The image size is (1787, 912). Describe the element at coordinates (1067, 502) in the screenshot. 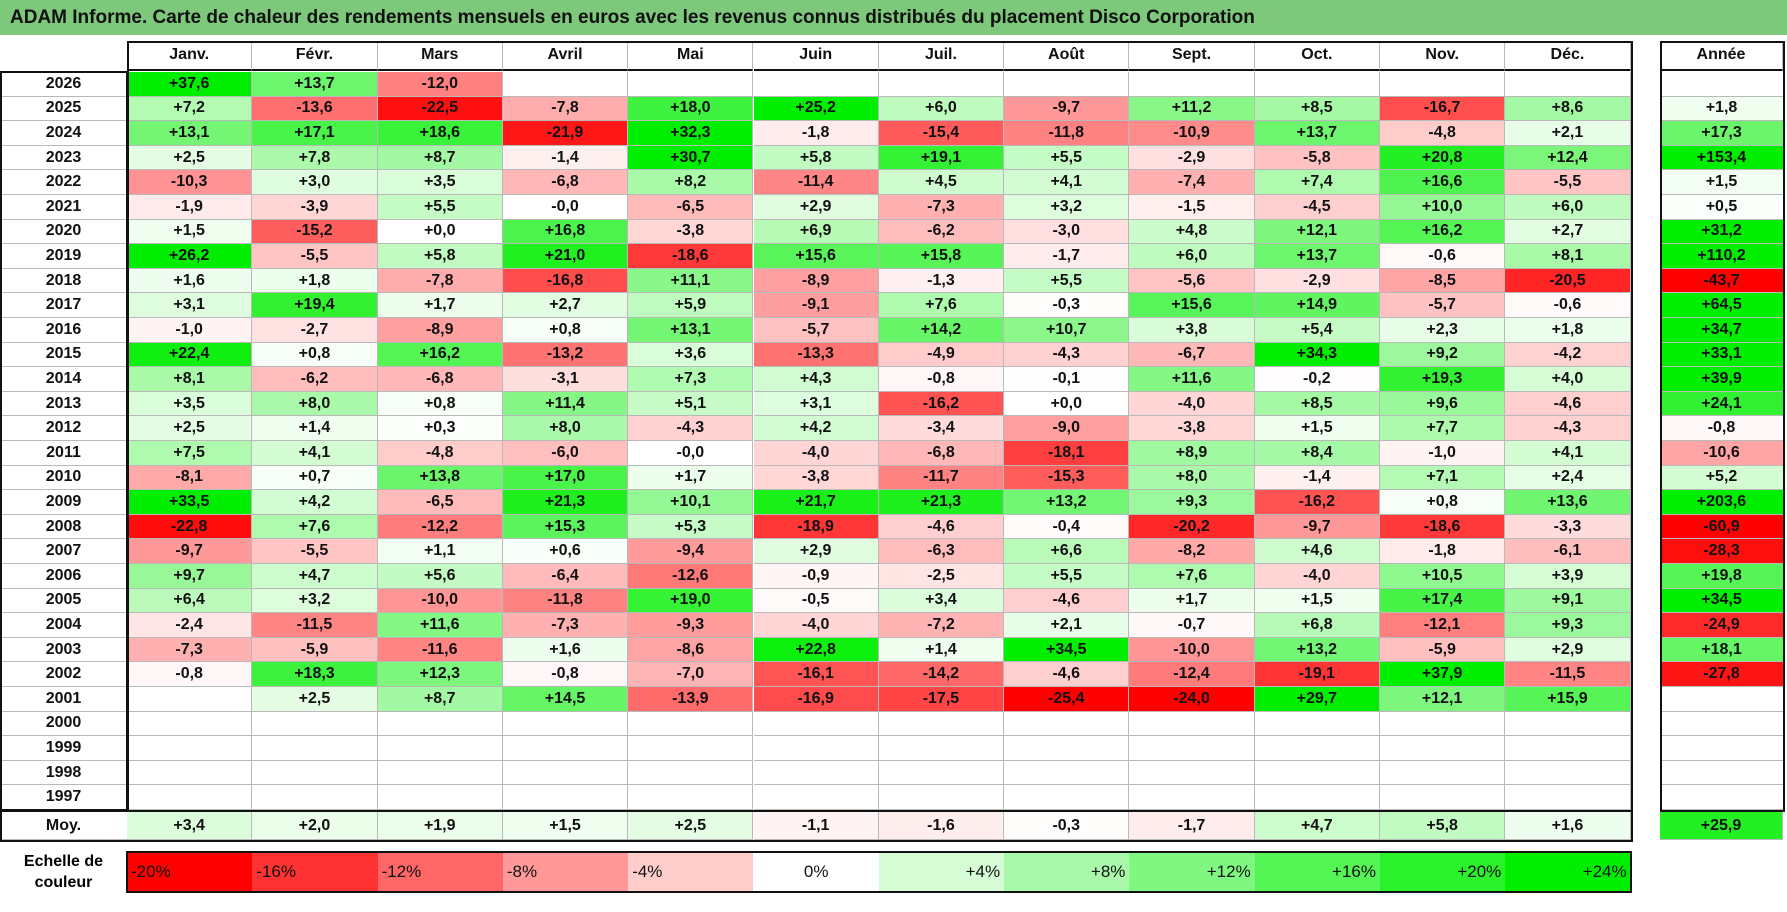

I see `heatmap-cell: +13,2` at that location.